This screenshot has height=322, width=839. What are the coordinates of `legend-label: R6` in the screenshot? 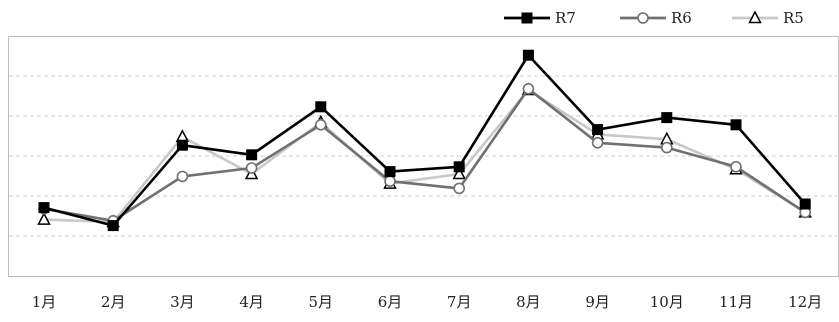 It's located at (681, 18).